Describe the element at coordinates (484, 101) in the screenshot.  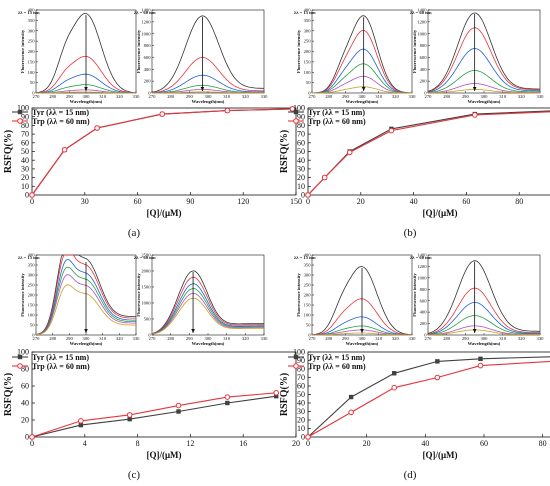
I see `inset-x-axis-label: Wavelength(nm)` at that location.